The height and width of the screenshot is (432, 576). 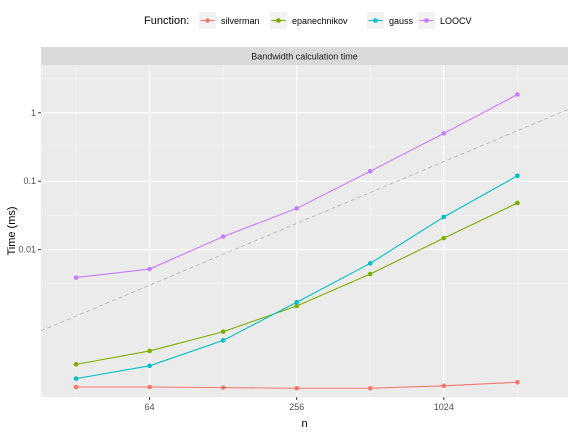 I want to click on legend-item-loocv: LOOCV, so click(x=445, y=20).